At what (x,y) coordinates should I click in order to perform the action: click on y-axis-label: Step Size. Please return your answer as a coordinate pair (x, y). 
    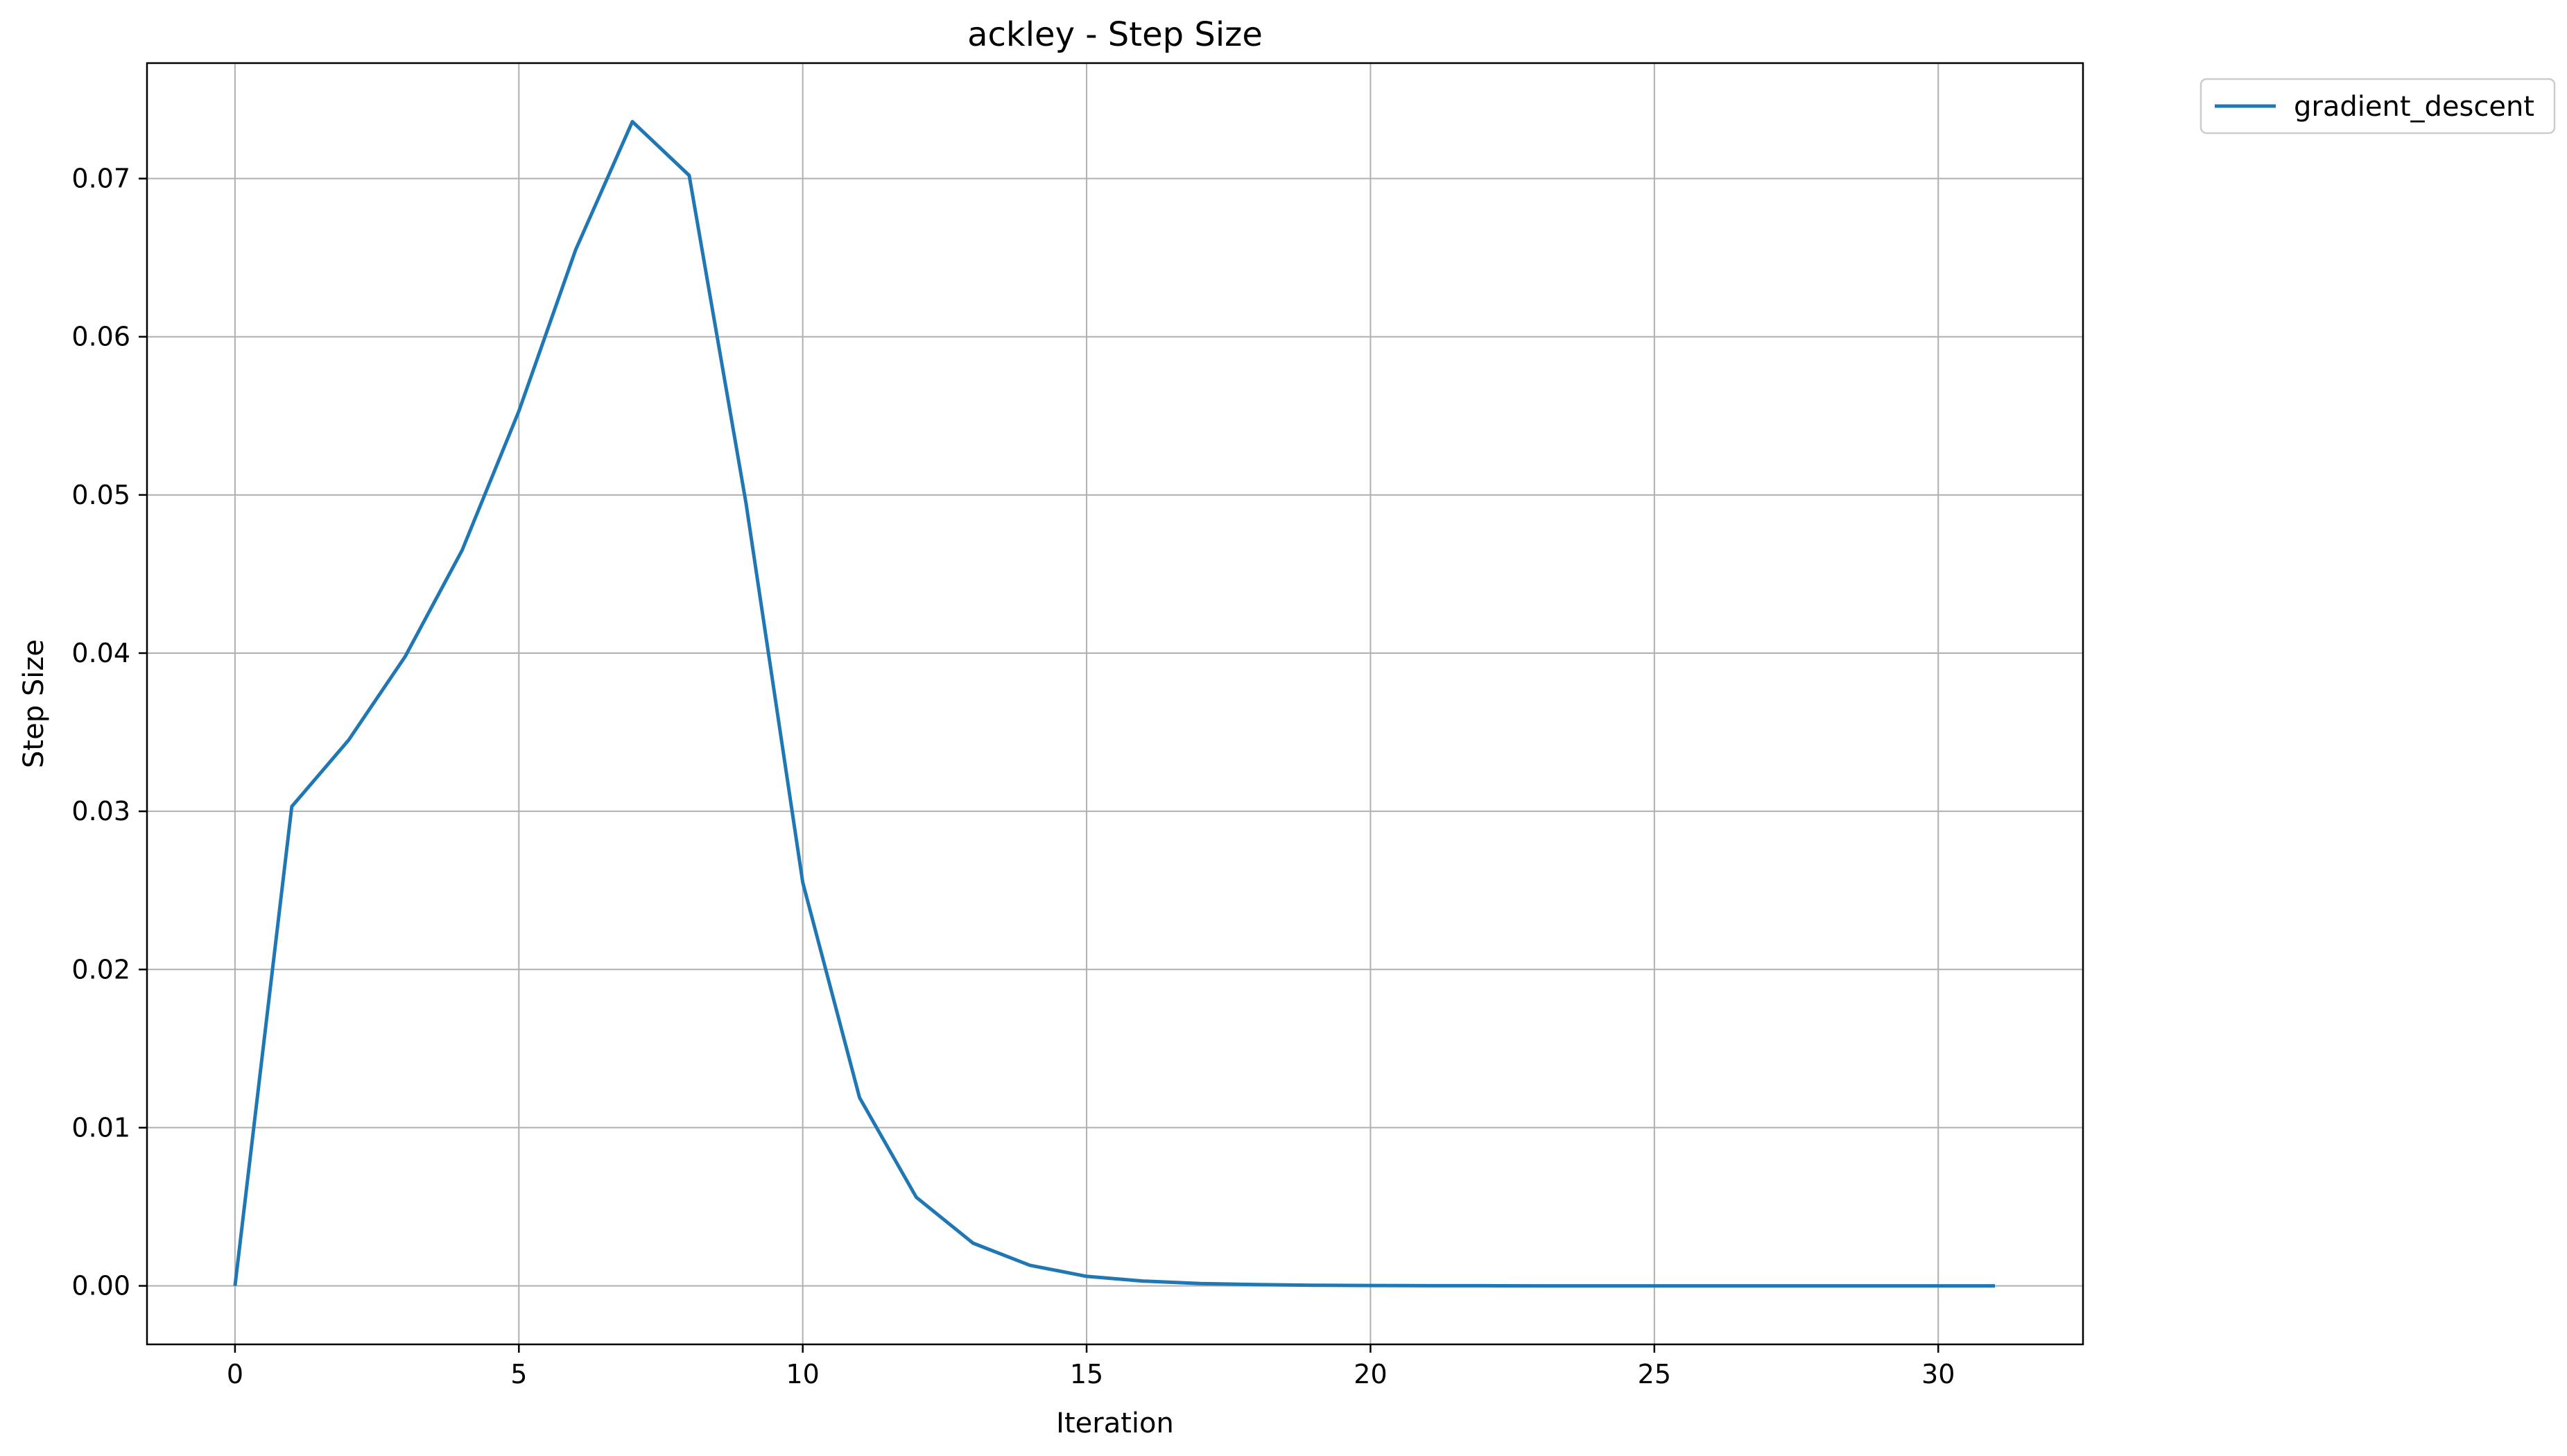
    Looking at the image, I should click on (34, 703).